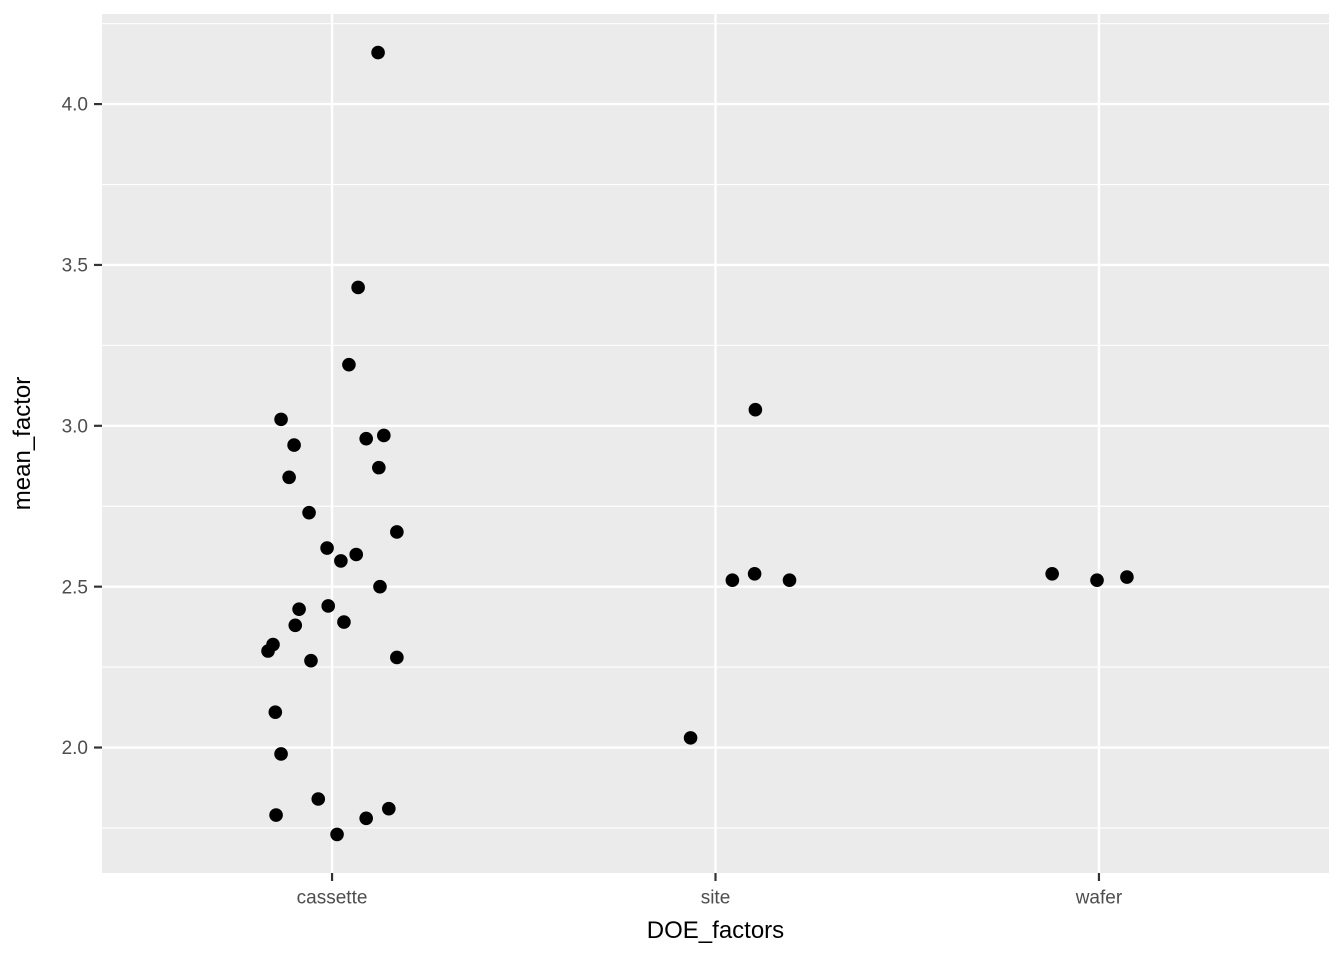 The image size is (1344, 960). What do you see at coordinates (75, 426) in the screenshot?
I see `y-tick-label: 3.0` at bounding box center [75, 426].